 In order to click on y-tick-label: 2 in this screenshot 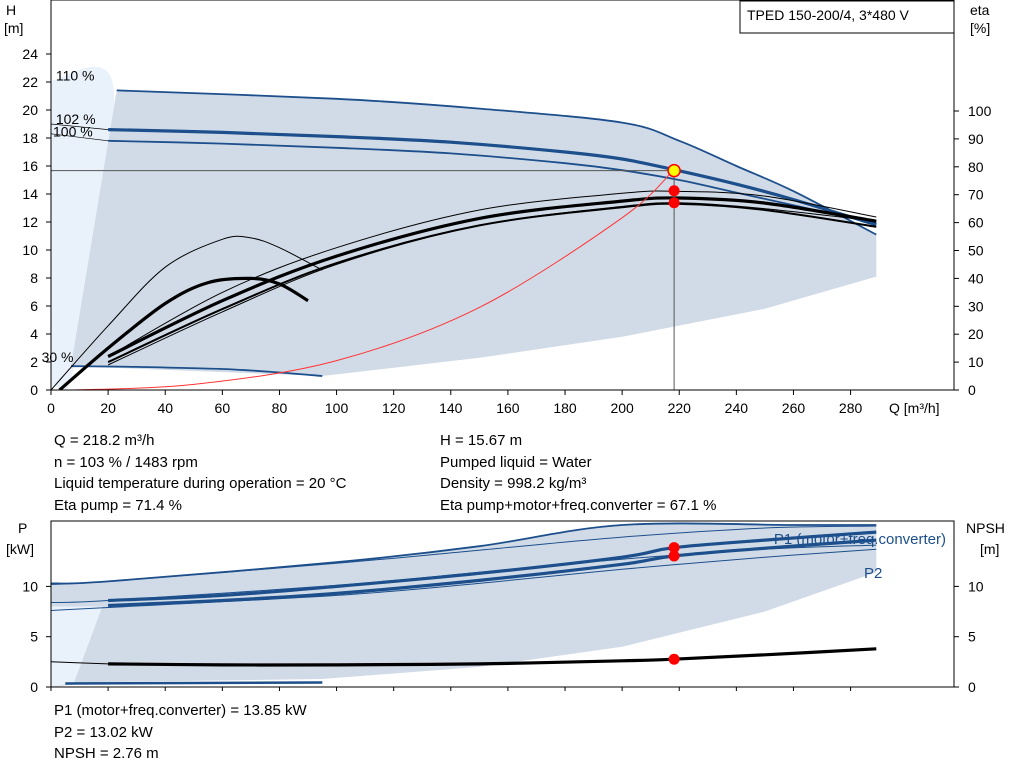, I will do `click(34, 362)`.